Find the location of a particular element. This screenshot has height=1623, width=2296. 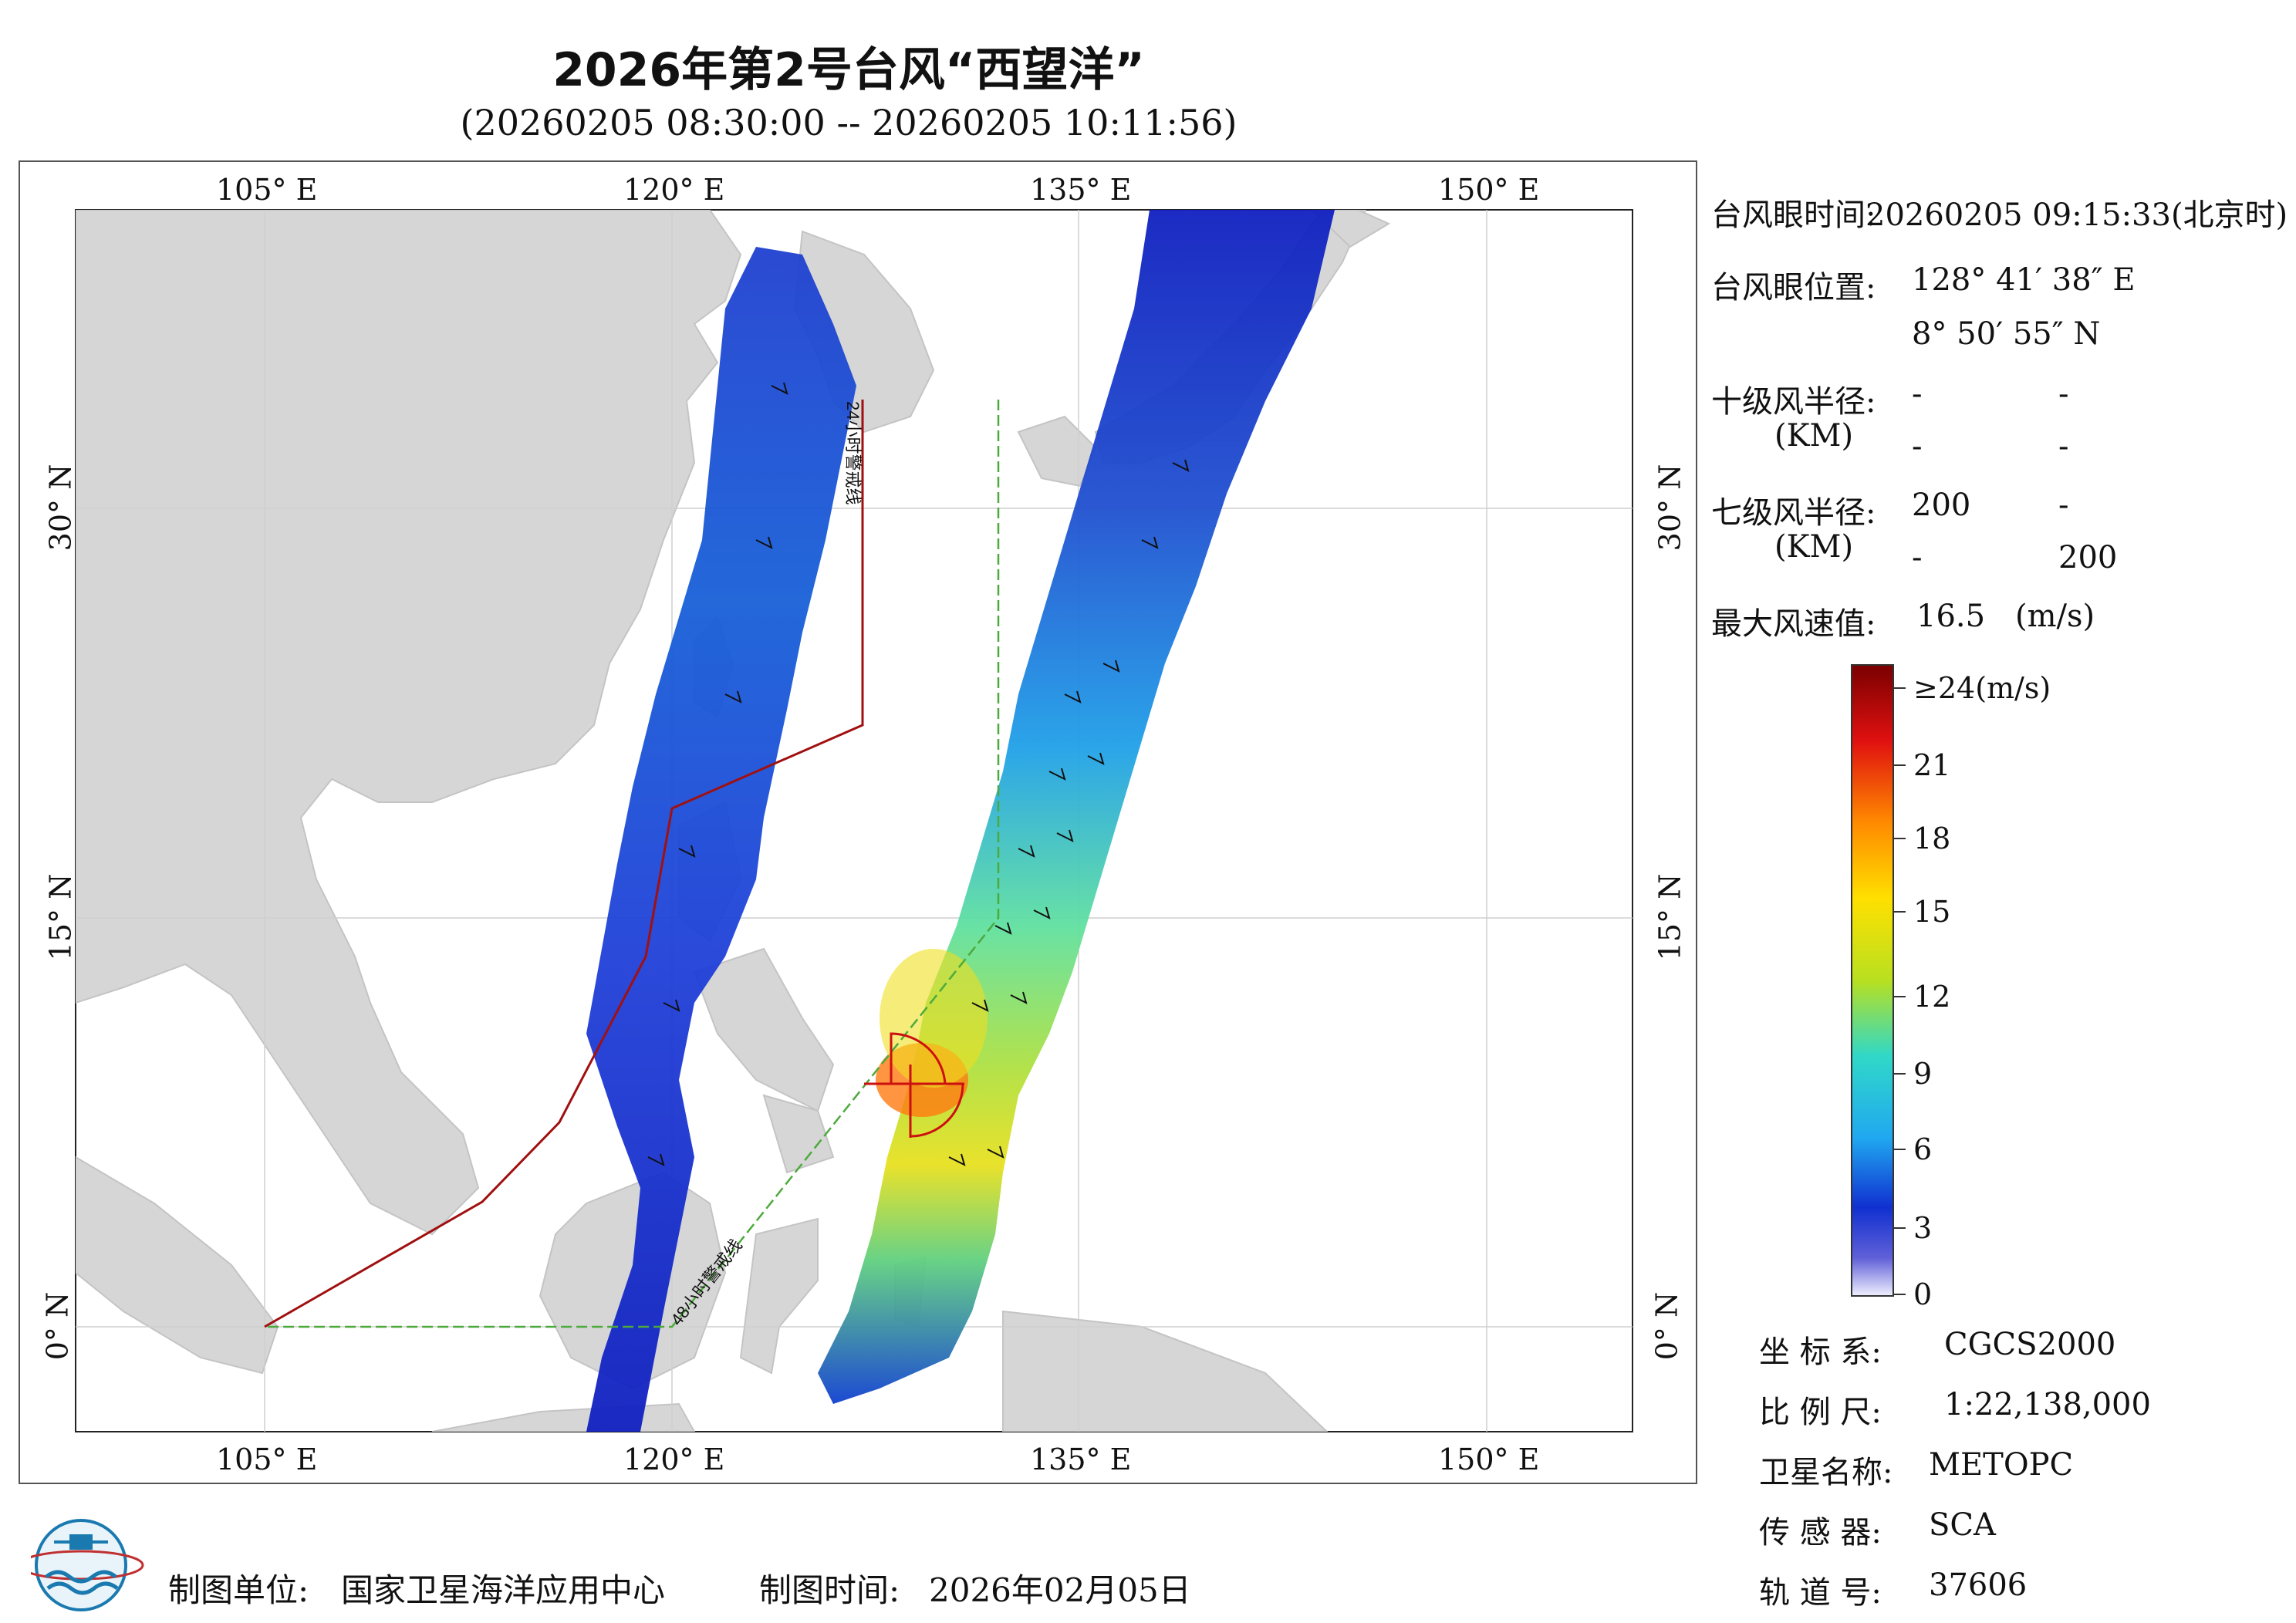

time-range: (20260205 08:30:00 -- 20260205 10:11:56) is located at coordinates (848, 122).